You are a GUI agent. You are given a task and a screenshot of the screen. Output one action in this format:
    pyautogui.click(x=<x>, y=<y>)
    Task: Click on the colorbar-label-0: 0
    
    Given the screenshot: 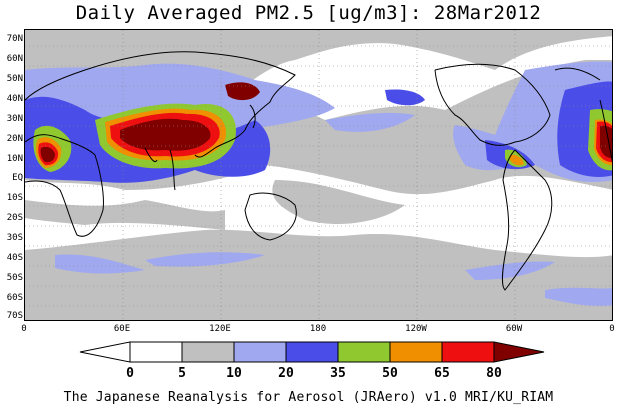 What is the action you would take?
    pyautogui.click(x=130, y=373)
    